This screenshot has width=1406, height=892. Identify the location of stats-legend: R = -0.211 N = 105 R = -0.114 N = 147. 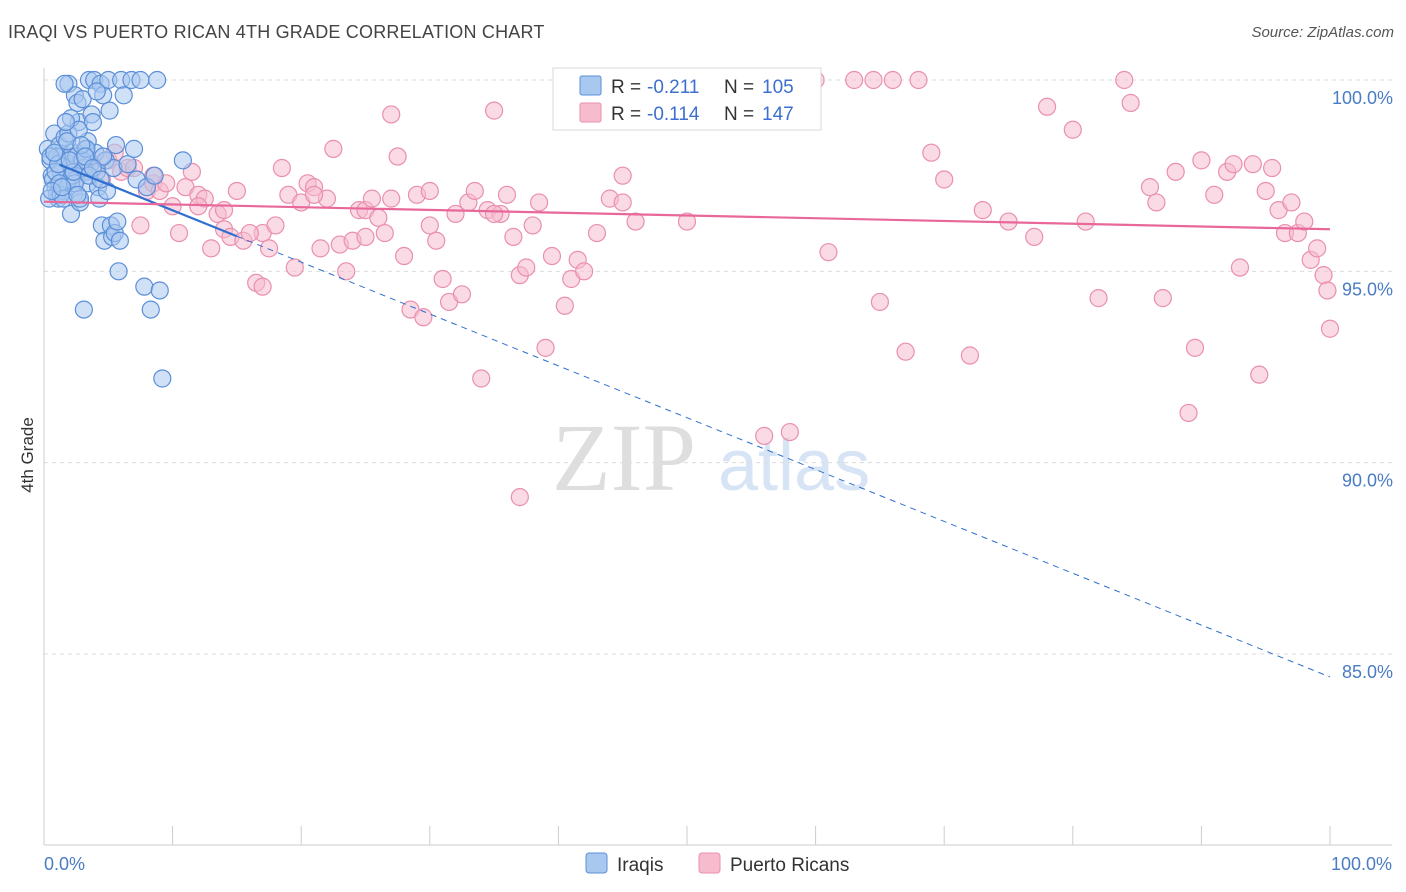
(687, 99).